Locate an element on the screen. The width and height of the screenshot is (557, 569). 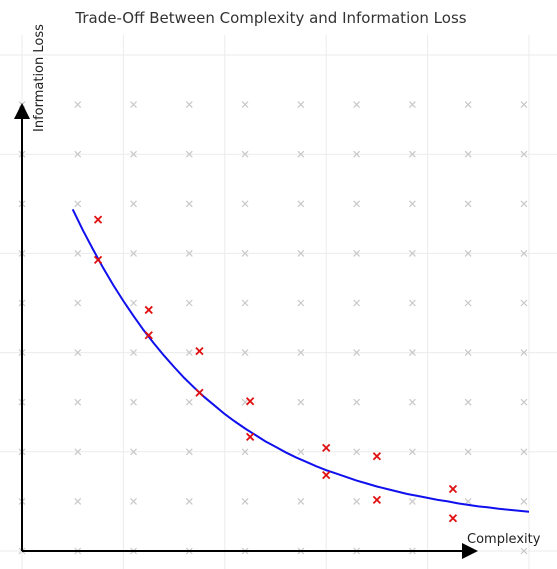
y-axis-label: Information Loss is located at coordinates (39, 78).